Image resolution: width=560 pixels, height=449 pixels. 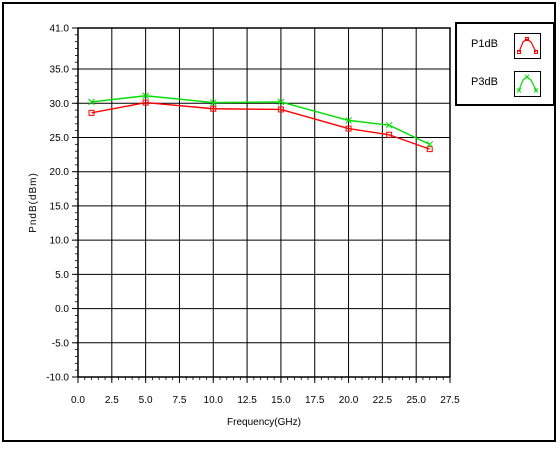 What do you see at coordinates (349, 400) in the screenshot?
I see `x-tick-label: 20.0` at bounding box center [349, 400].